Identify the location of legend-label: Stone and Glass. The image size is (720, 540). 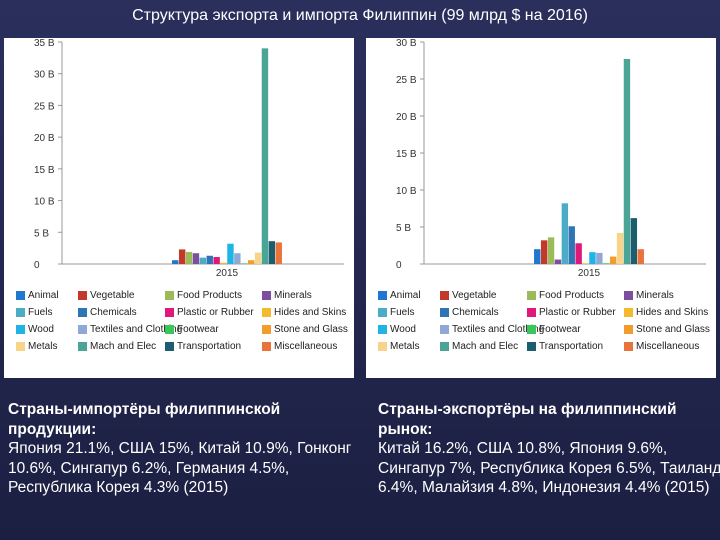
(311, 329).